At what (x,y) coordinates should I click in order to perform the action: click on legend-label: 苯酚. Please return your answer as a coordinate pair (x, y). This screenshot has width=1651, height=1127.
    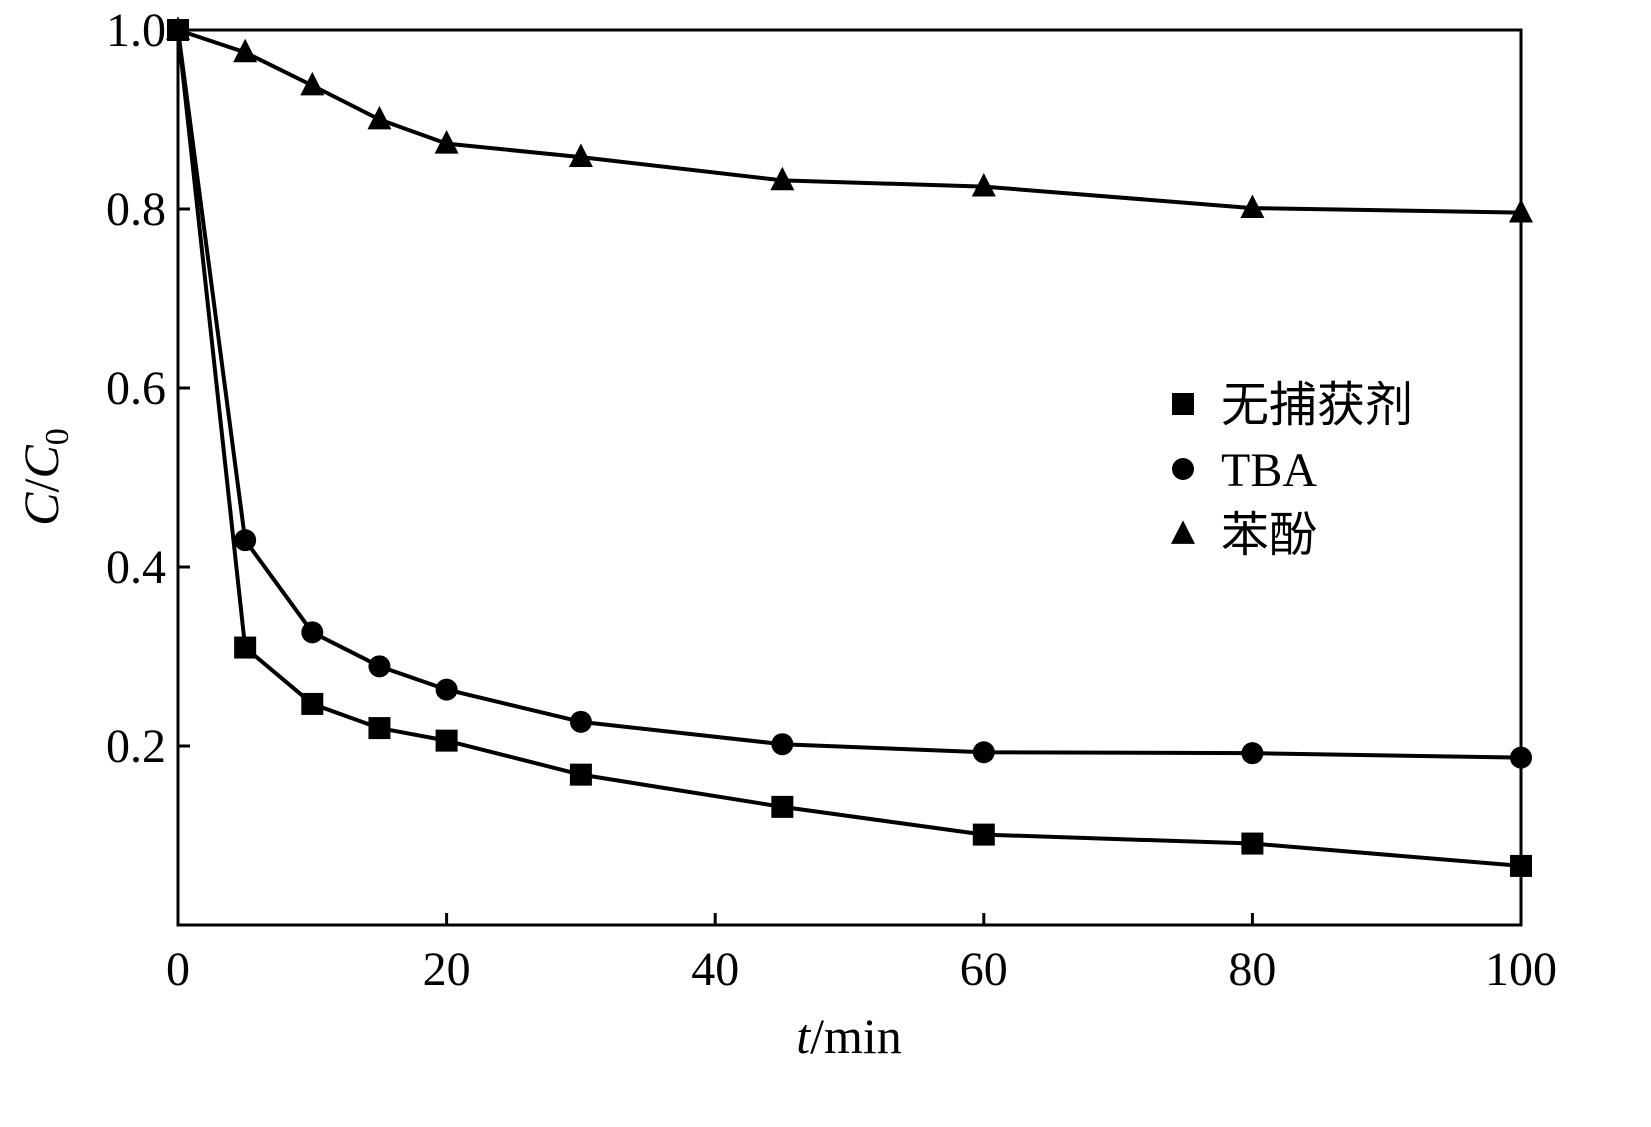
    Looking at the image, I should click on (1269, 535).